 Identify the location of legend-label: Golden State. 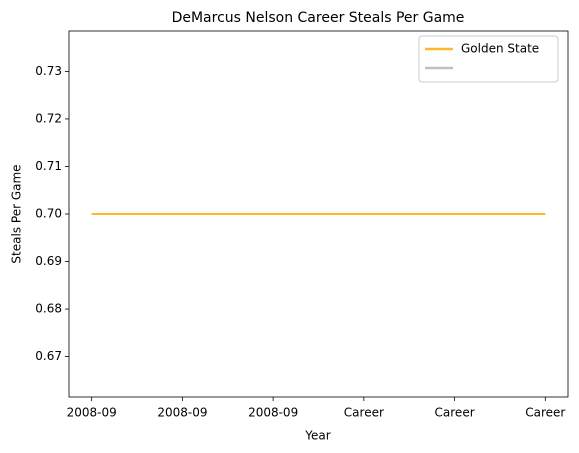
(500, 49).